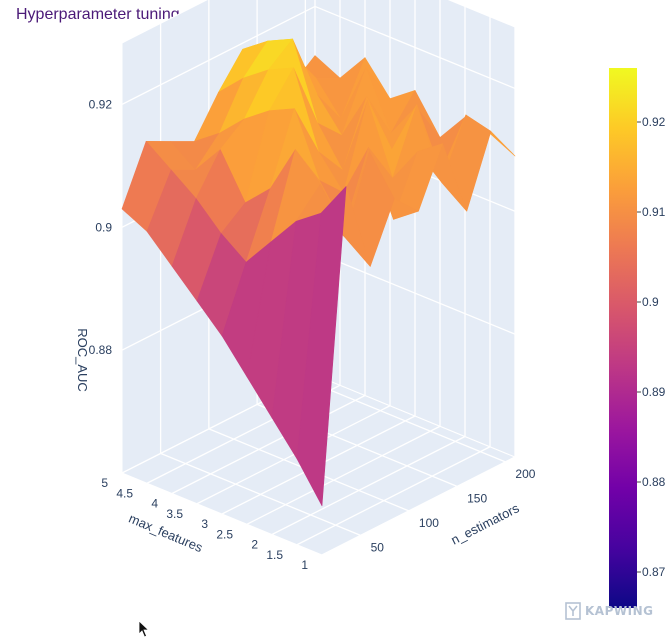  I want to click on surface-facet, so click(321, 346).